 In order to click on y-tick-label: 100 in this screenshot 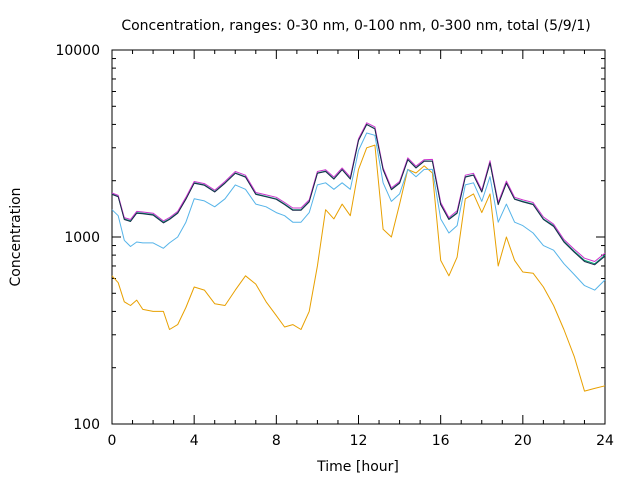, I will do `click(86, 425)`.